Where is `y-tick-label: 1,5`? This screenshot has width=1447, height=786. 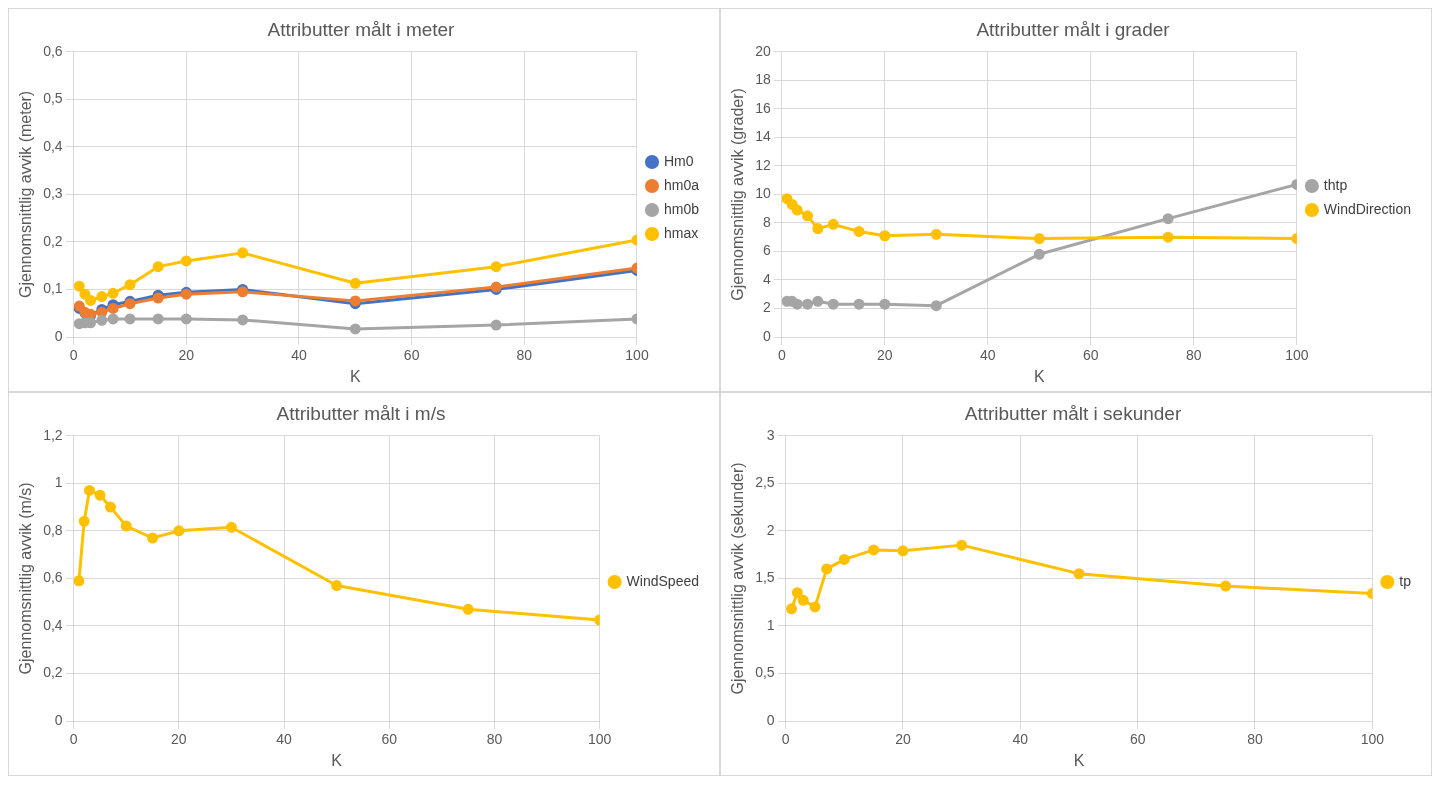 y-tick-label: 1,5 is located at coordinates (765, 577).